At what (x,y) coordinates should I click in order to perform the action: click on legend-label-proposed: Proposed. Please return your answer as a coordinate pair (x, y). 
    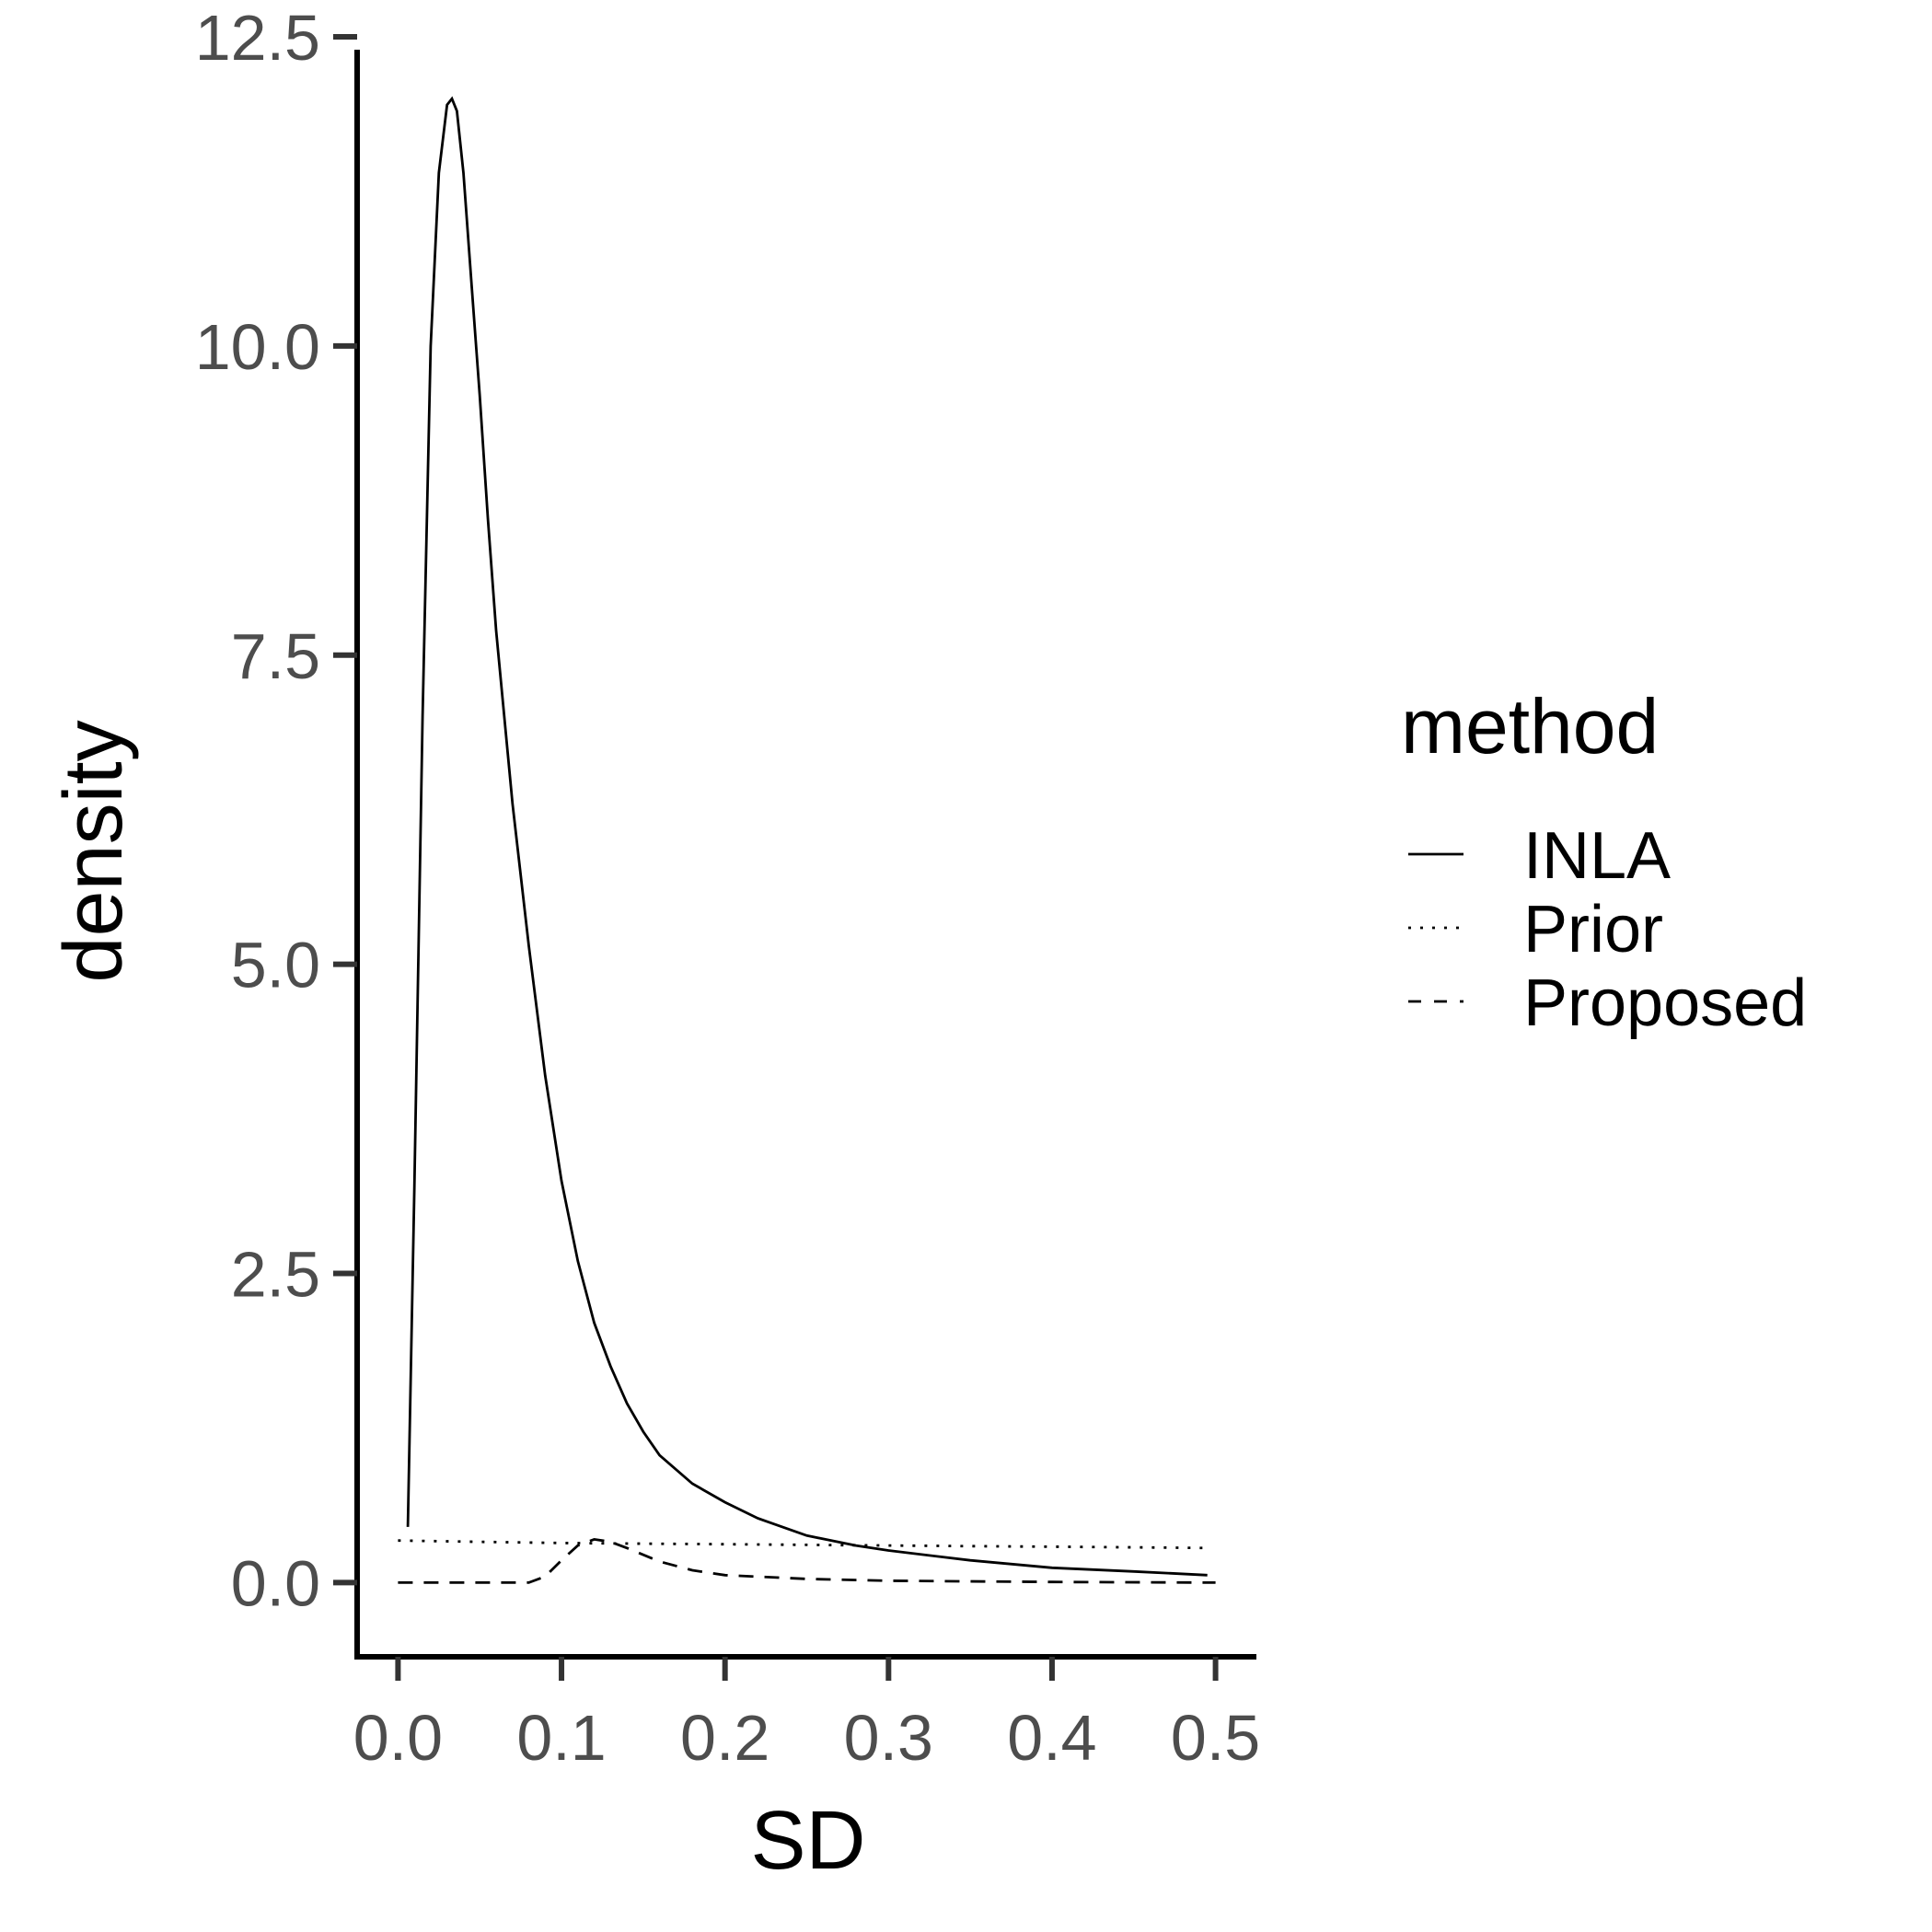
    Looking at the image, I should click on (1665, 1003).